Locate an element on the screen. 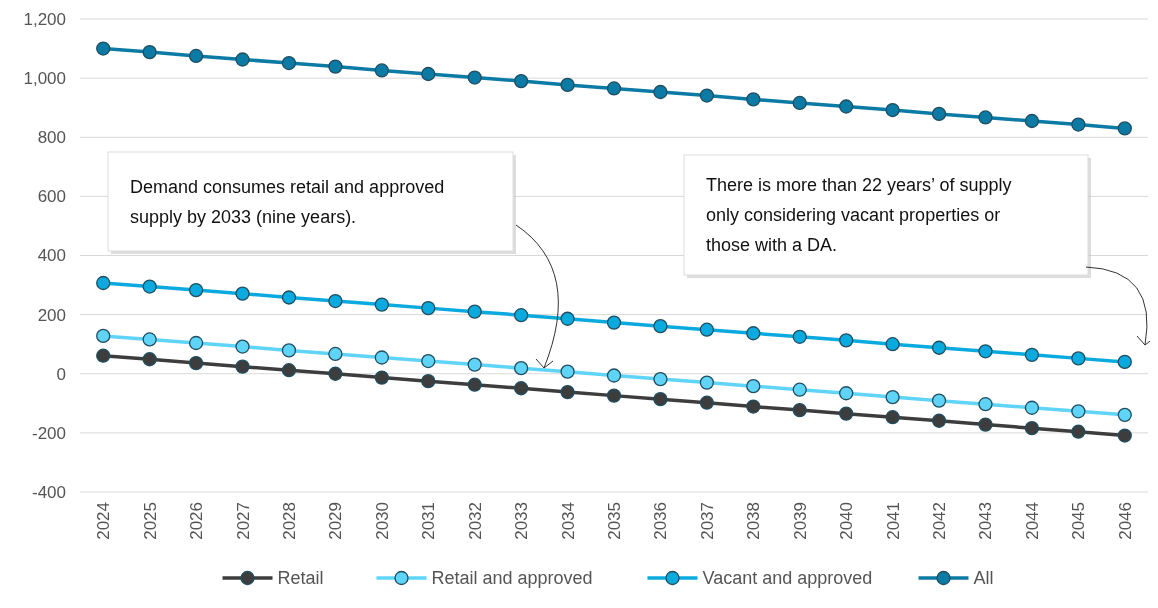  x-tick-label: 2043 is located at coordinates (986, 521).